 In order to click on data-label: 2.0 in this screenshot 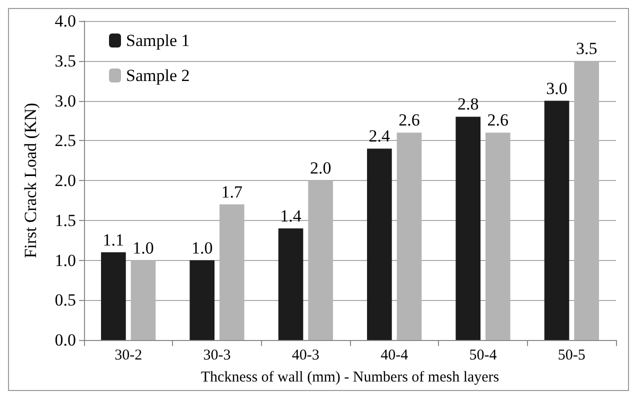, I will do `click(321, 168)`.